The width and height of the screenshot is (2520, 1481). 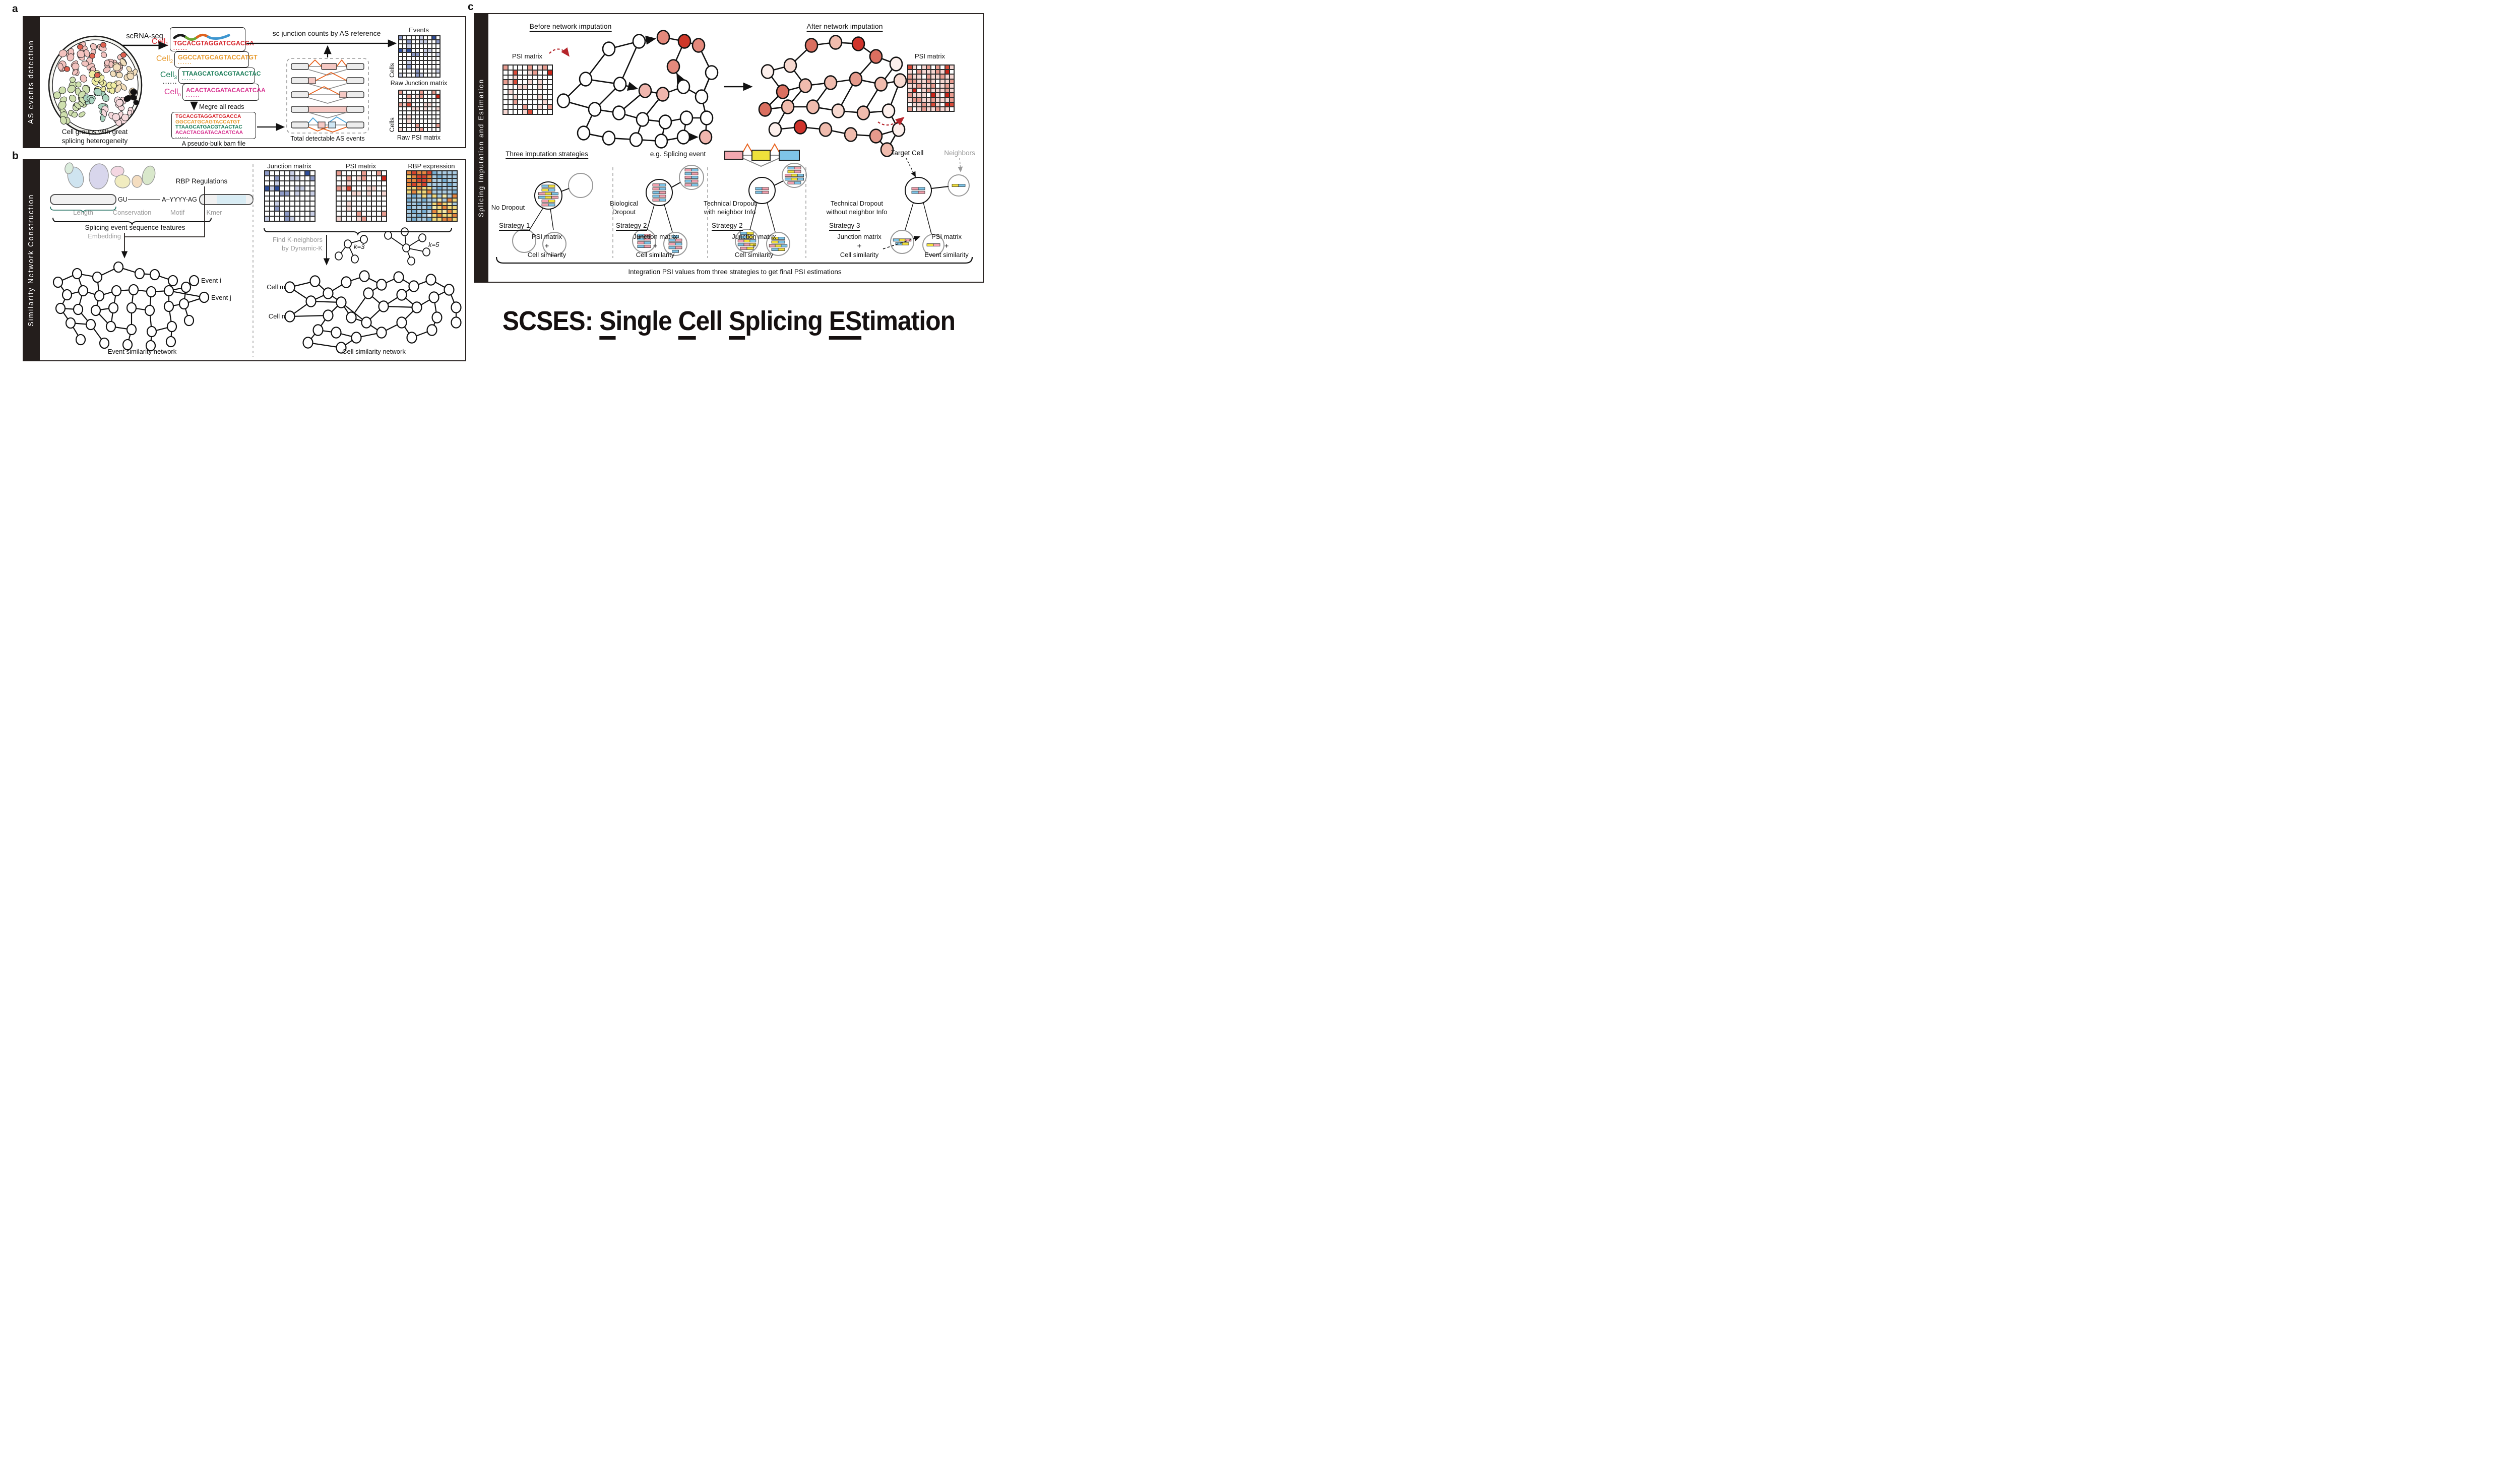 What do you see at coordinates (211, 280) in the screenshot?
I see `event-i-label: Event i` at bounding box center [211, 280].